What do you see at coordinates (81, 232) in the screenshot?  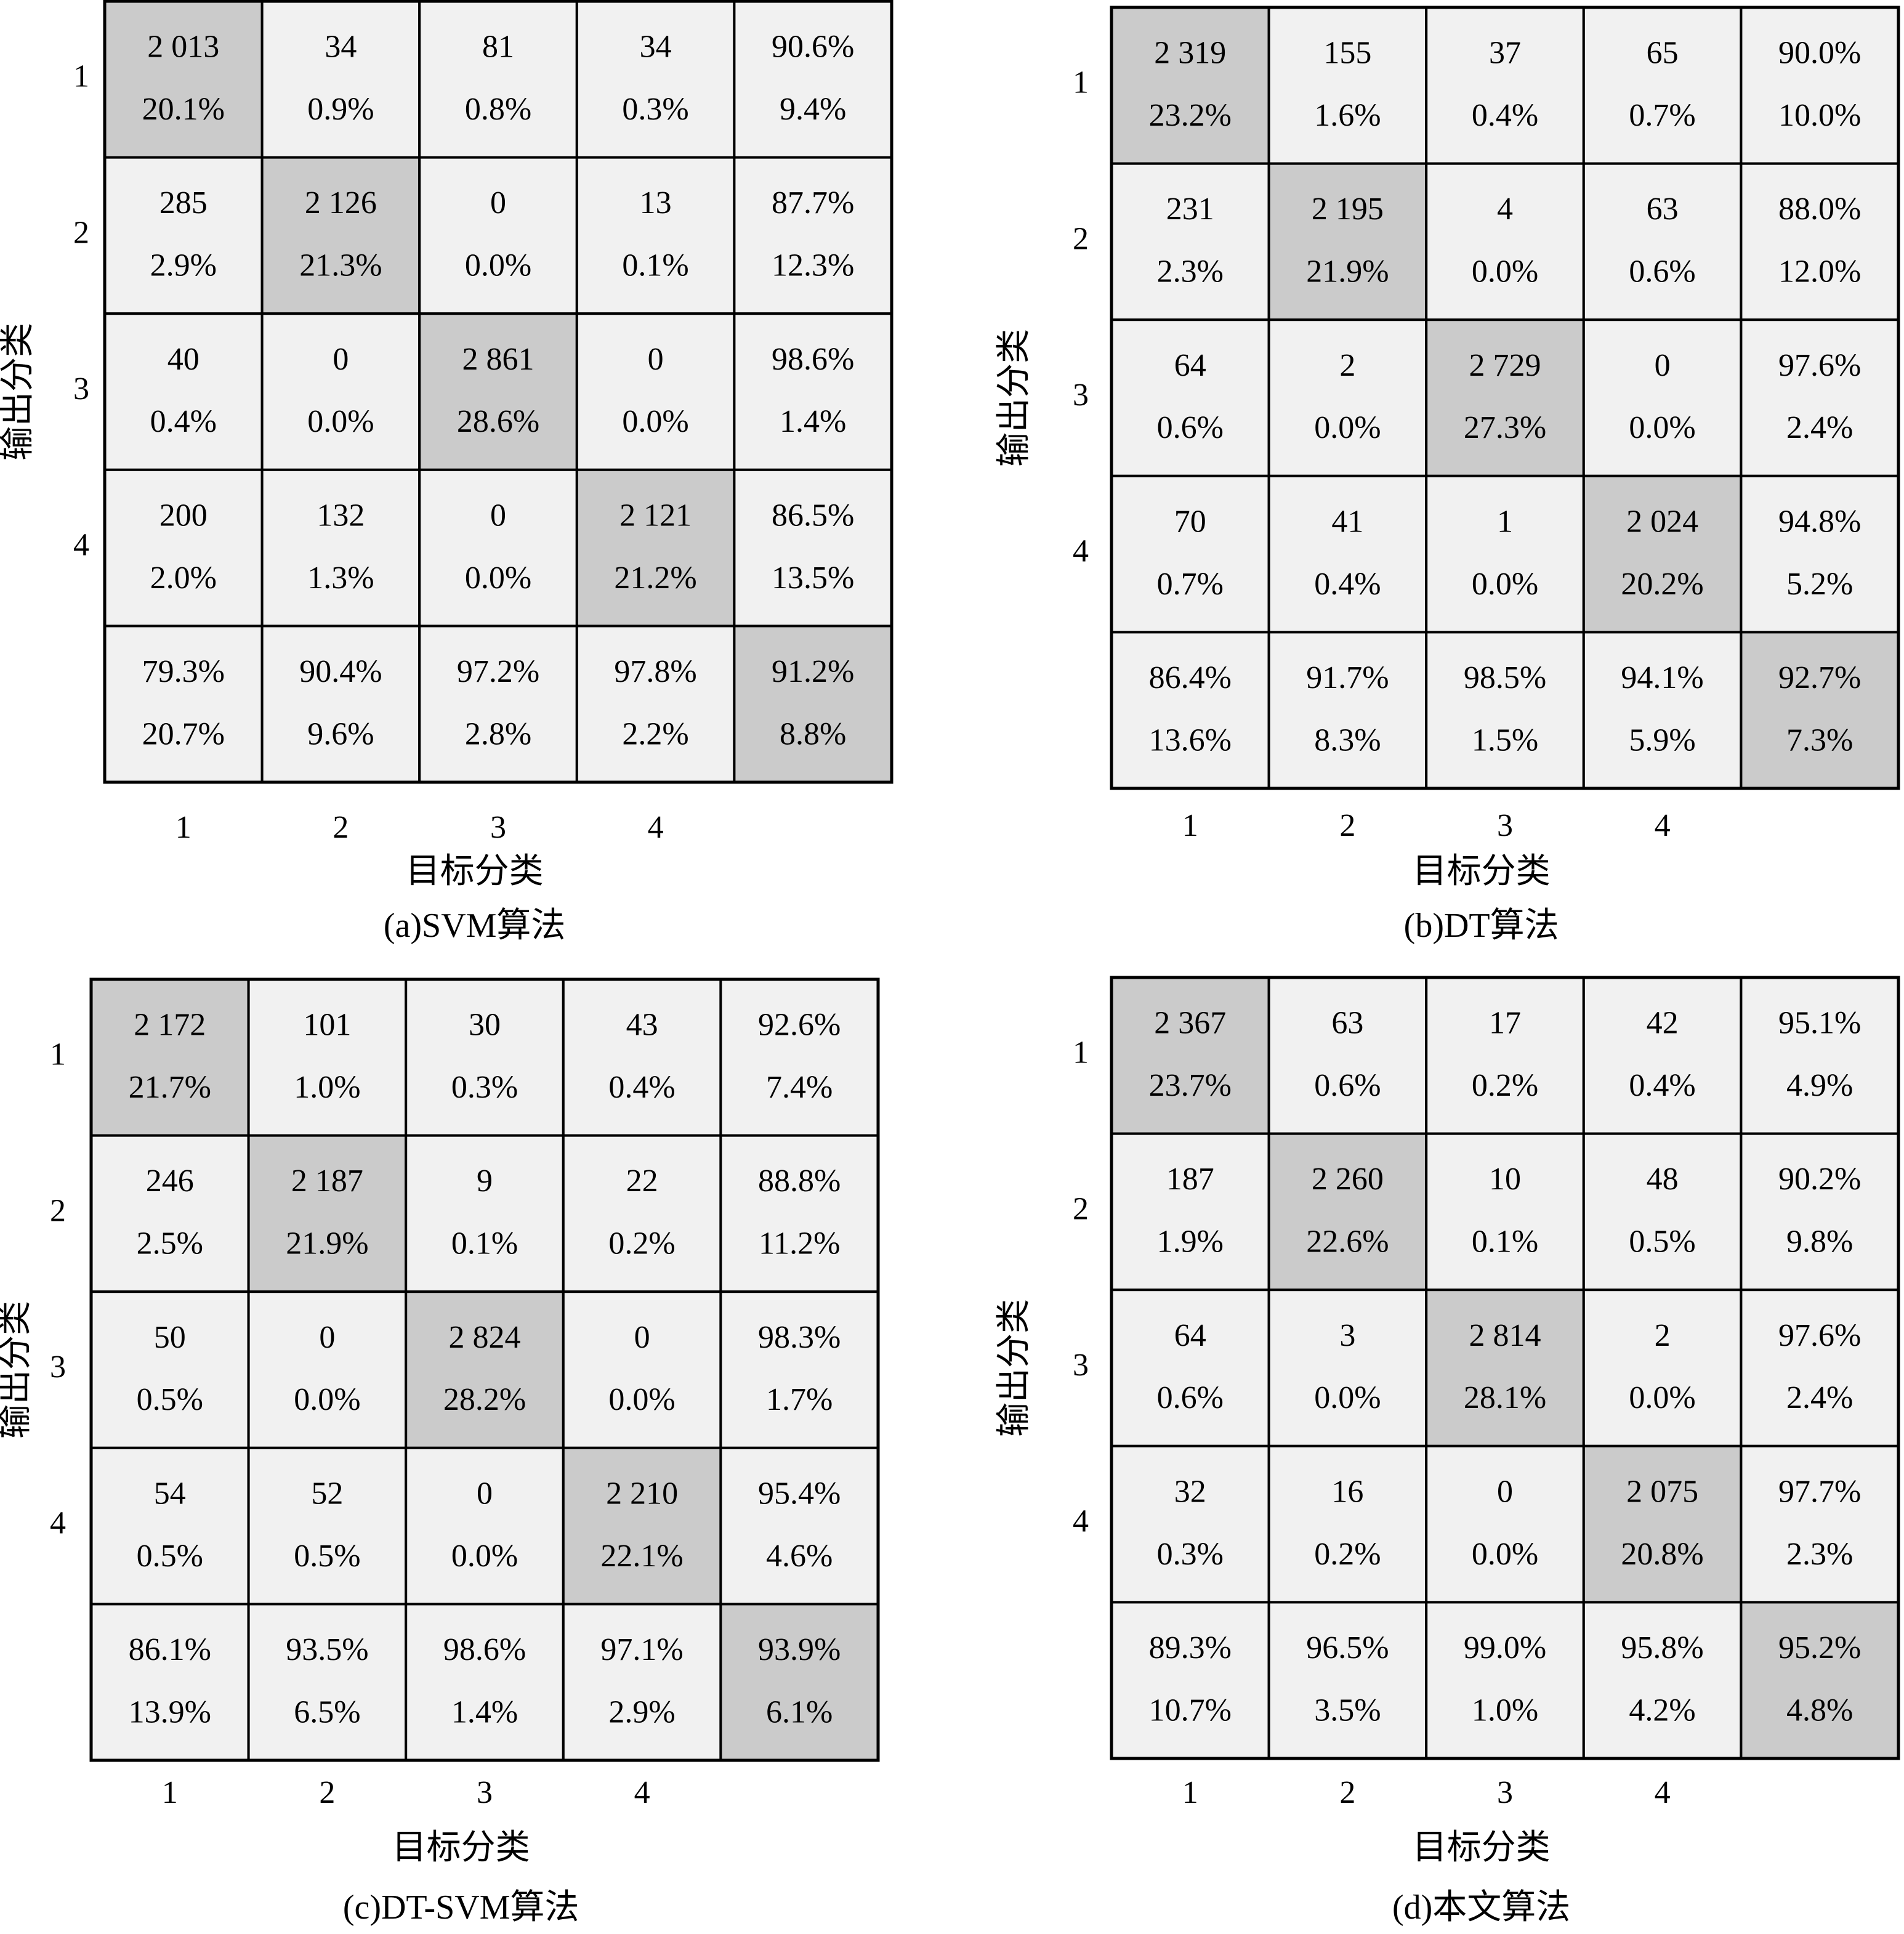 I see `row-tick-label: 2` at bounding box center [81, 232].